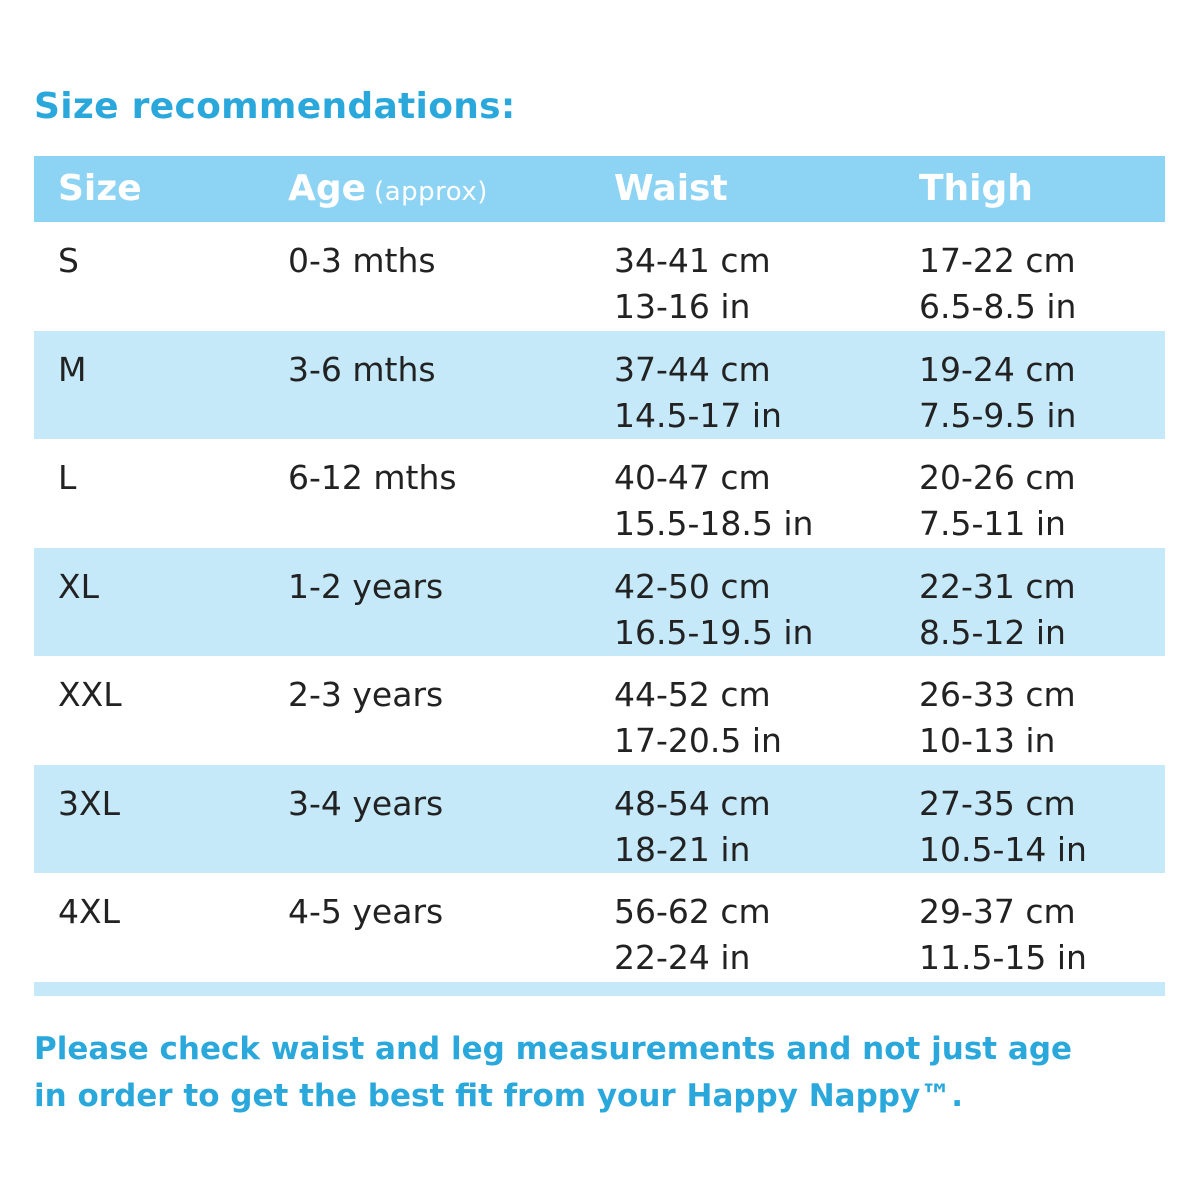 This screenshot has height=1200, width=1200. What do you see at coordinates (692, 369) in the screenshot?
I see `waist-cm: 37-44 cm` at bounding box center [692, 369].